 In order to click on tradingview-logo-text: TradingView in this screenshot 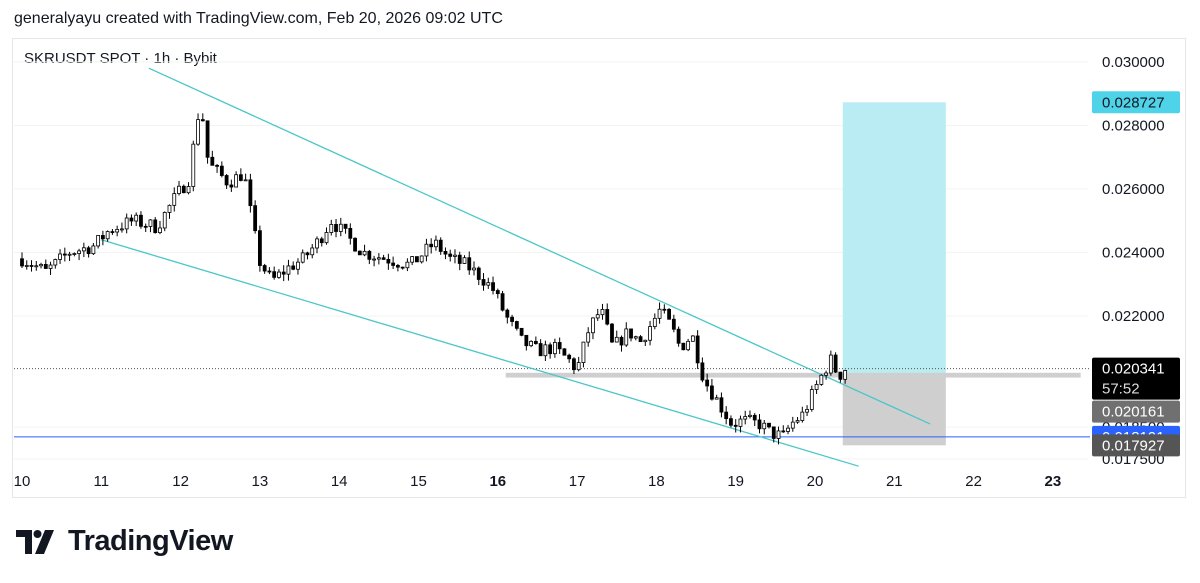, I will do `click(150, 541)`.